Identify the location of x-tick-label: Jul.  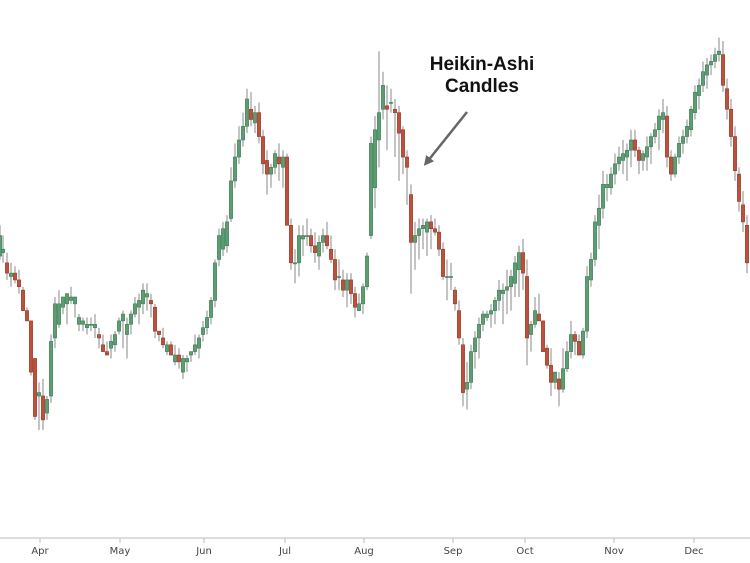
(284, 551).